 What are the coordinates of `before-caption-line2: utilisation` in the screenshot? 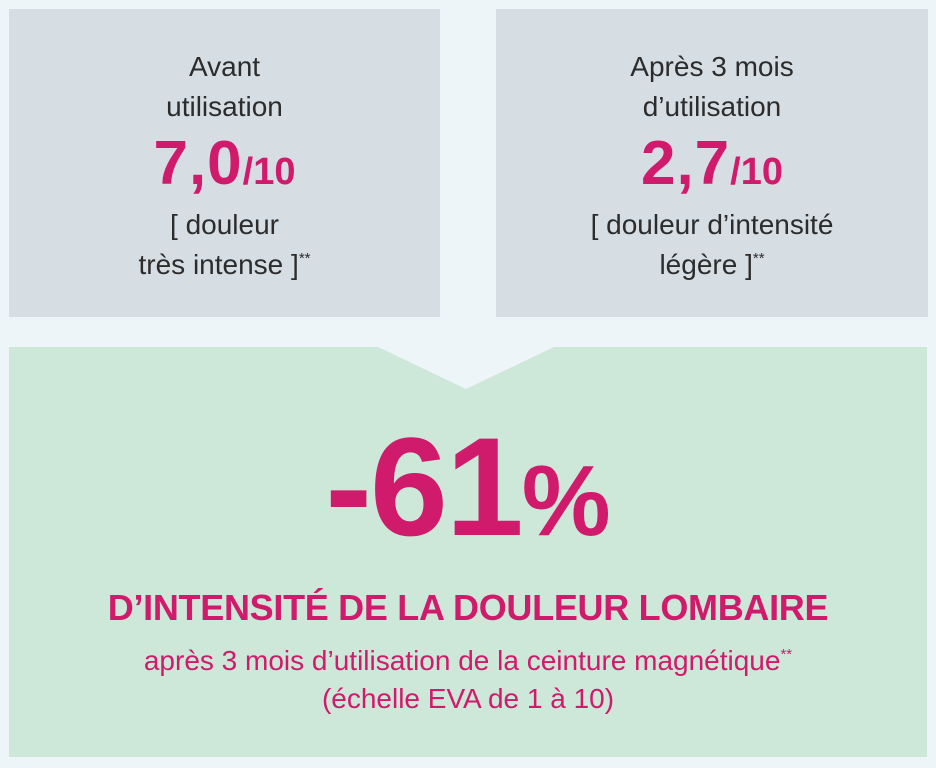 It's located at (224, 106).